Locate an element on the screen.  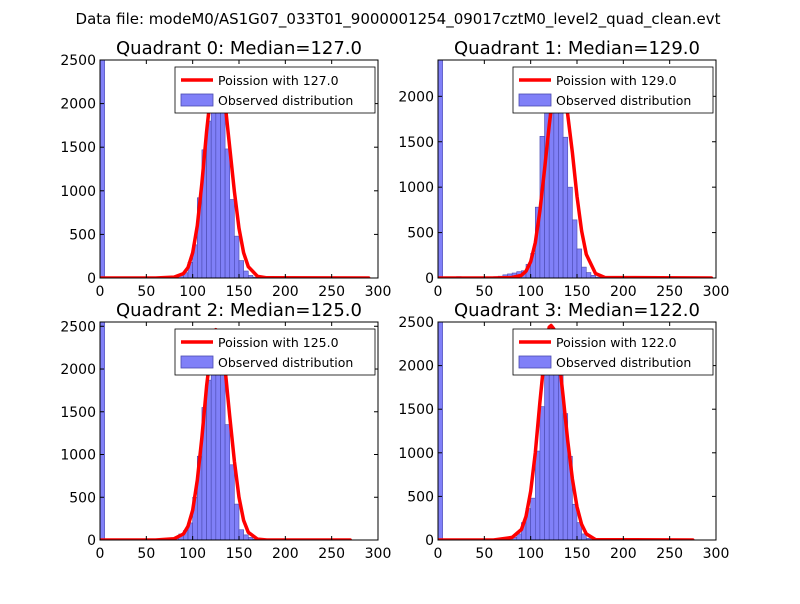
quadrant-3-xtick-label: 0 is located at coordinates (438, 554).